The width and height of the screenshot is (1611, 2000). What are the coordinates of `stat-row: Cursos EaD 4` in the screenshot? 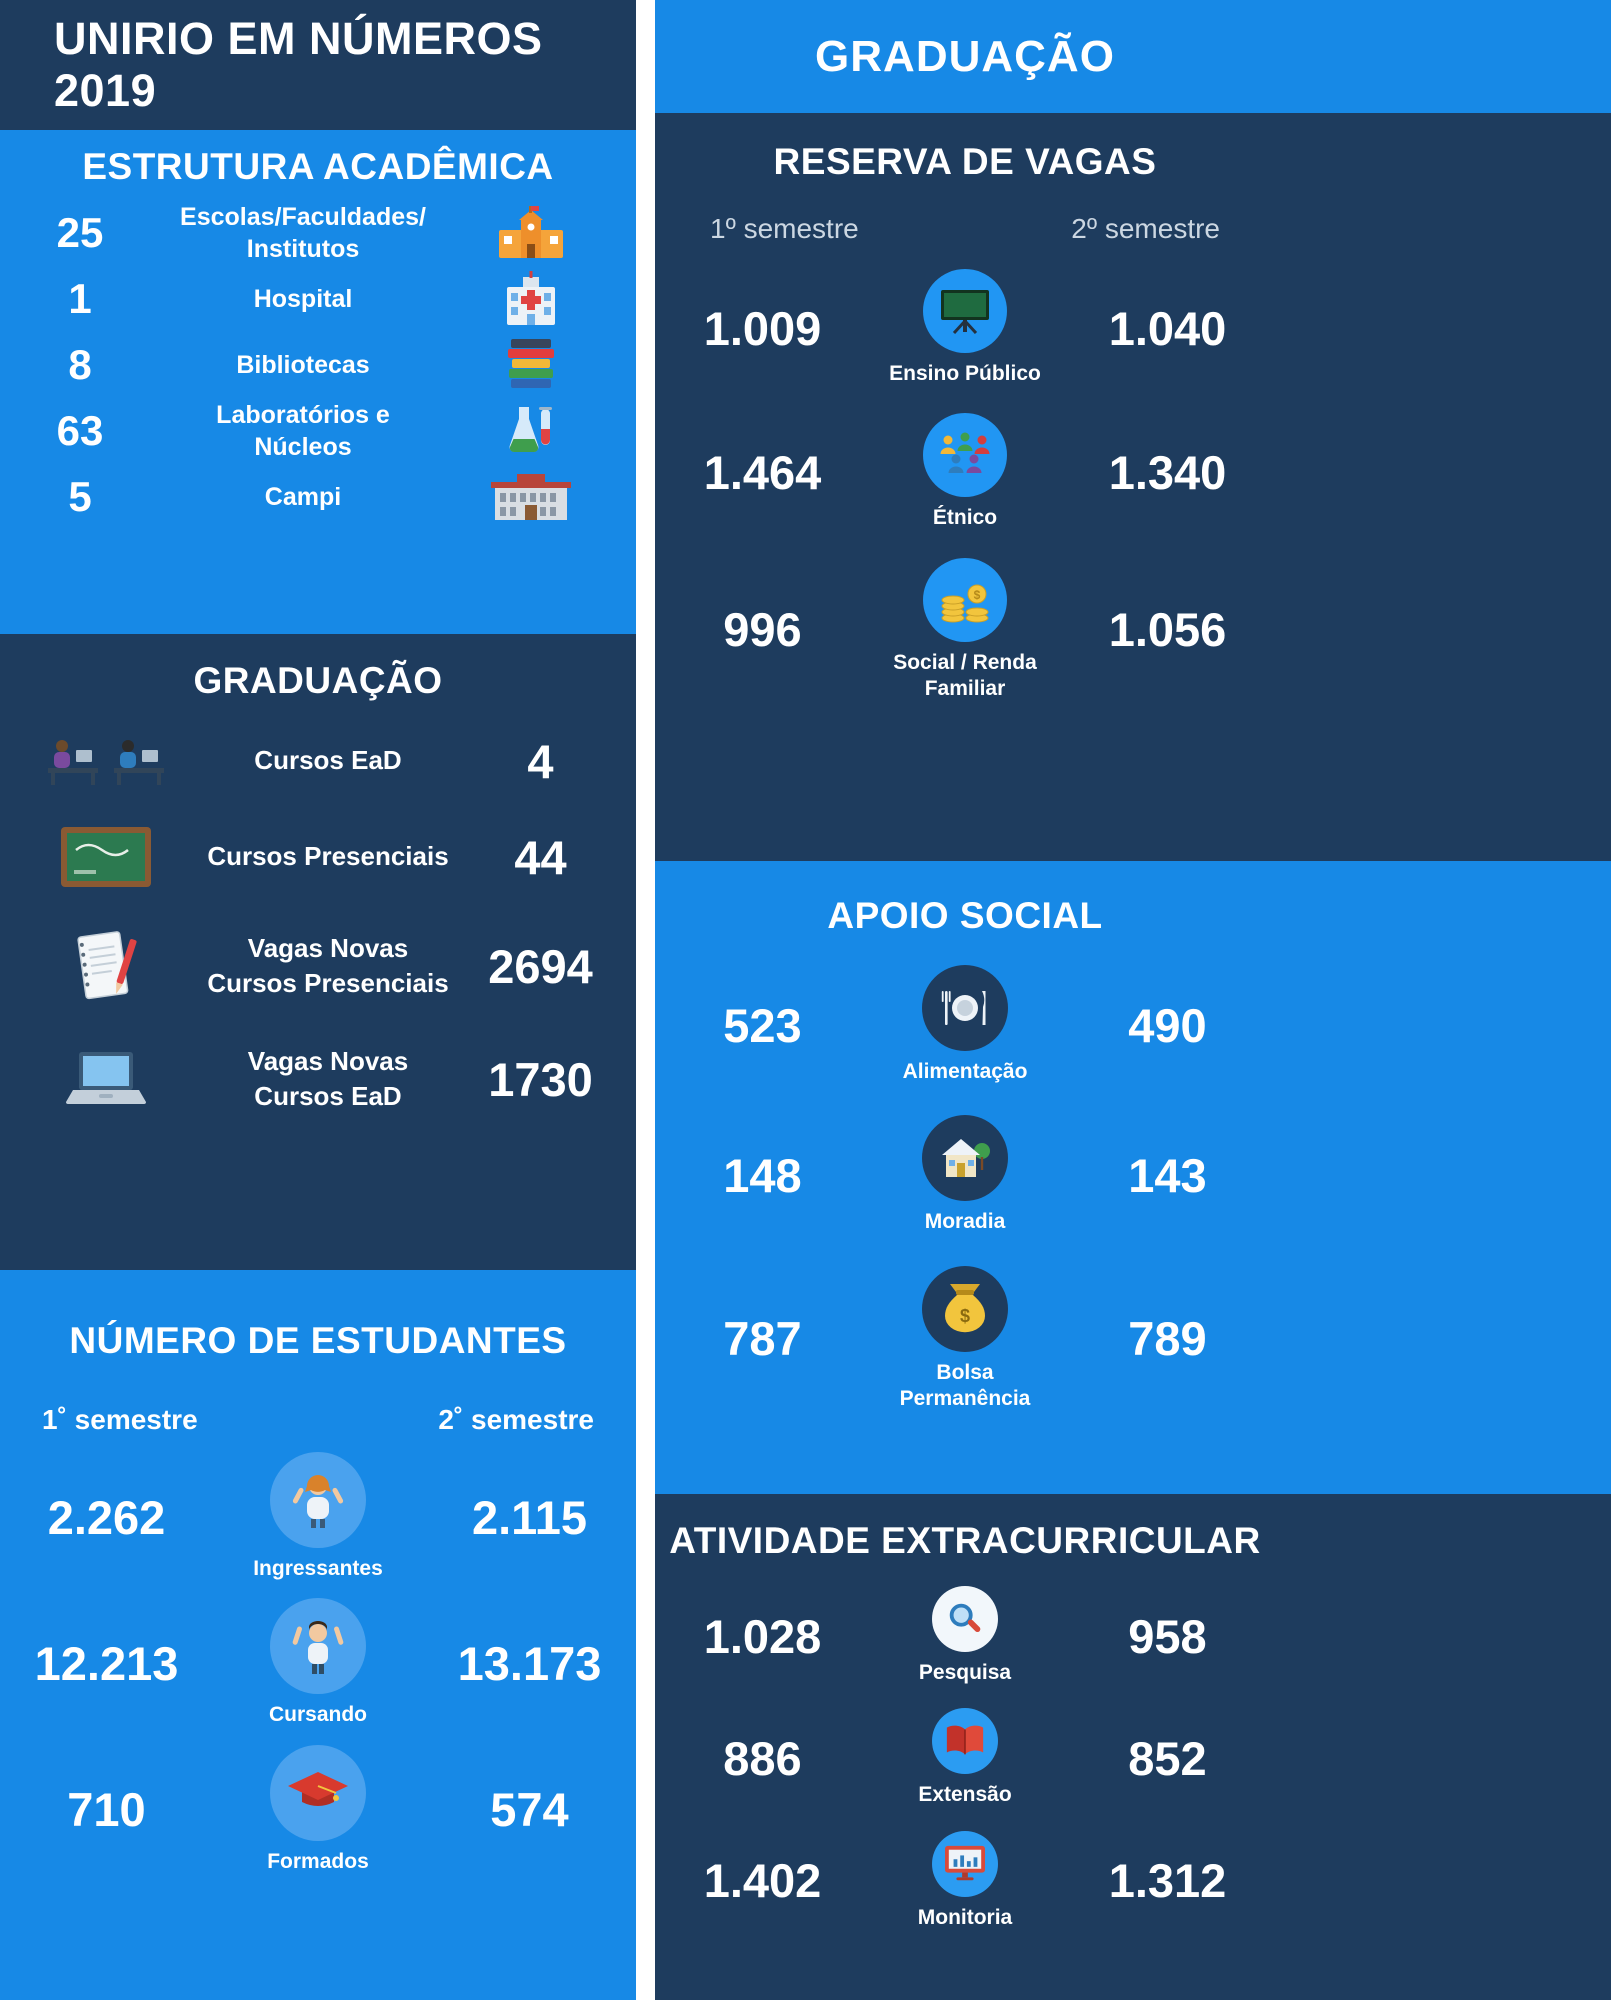 It's located at (318, 761).